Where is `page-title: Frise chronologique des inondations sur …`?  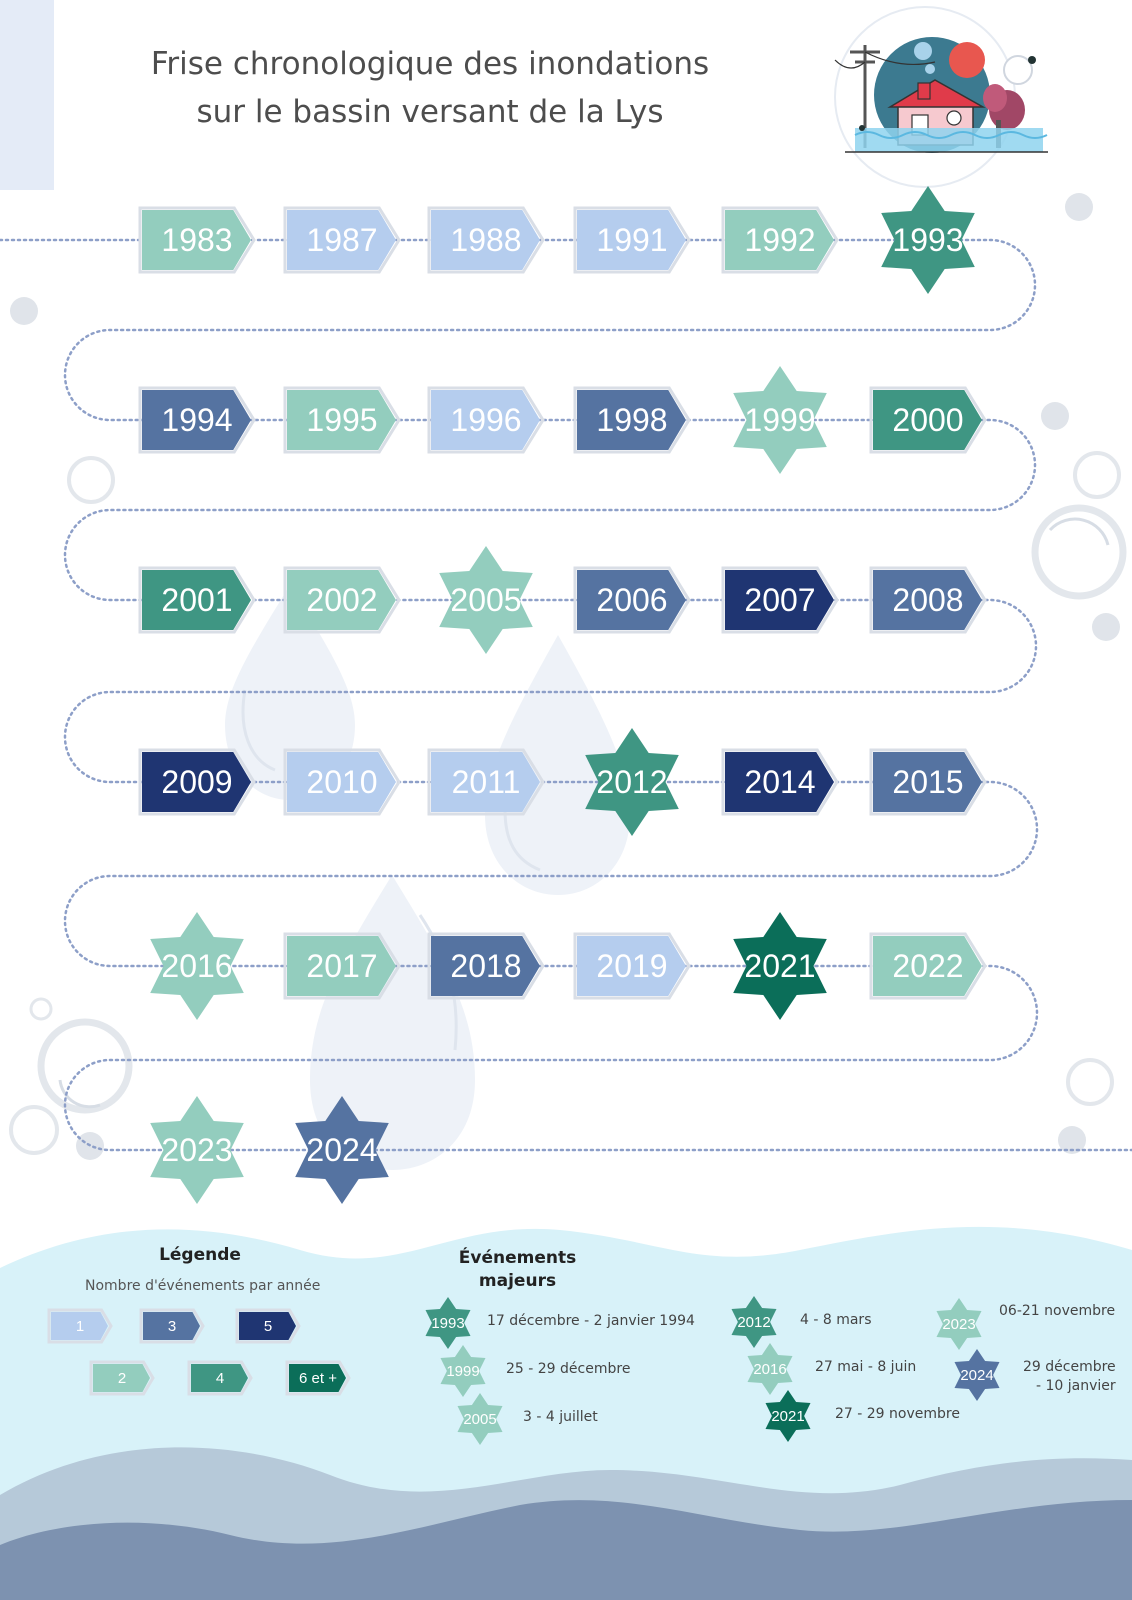
page-title: Frise chronologique des inondations sur … is located at coordinates (430, 88).